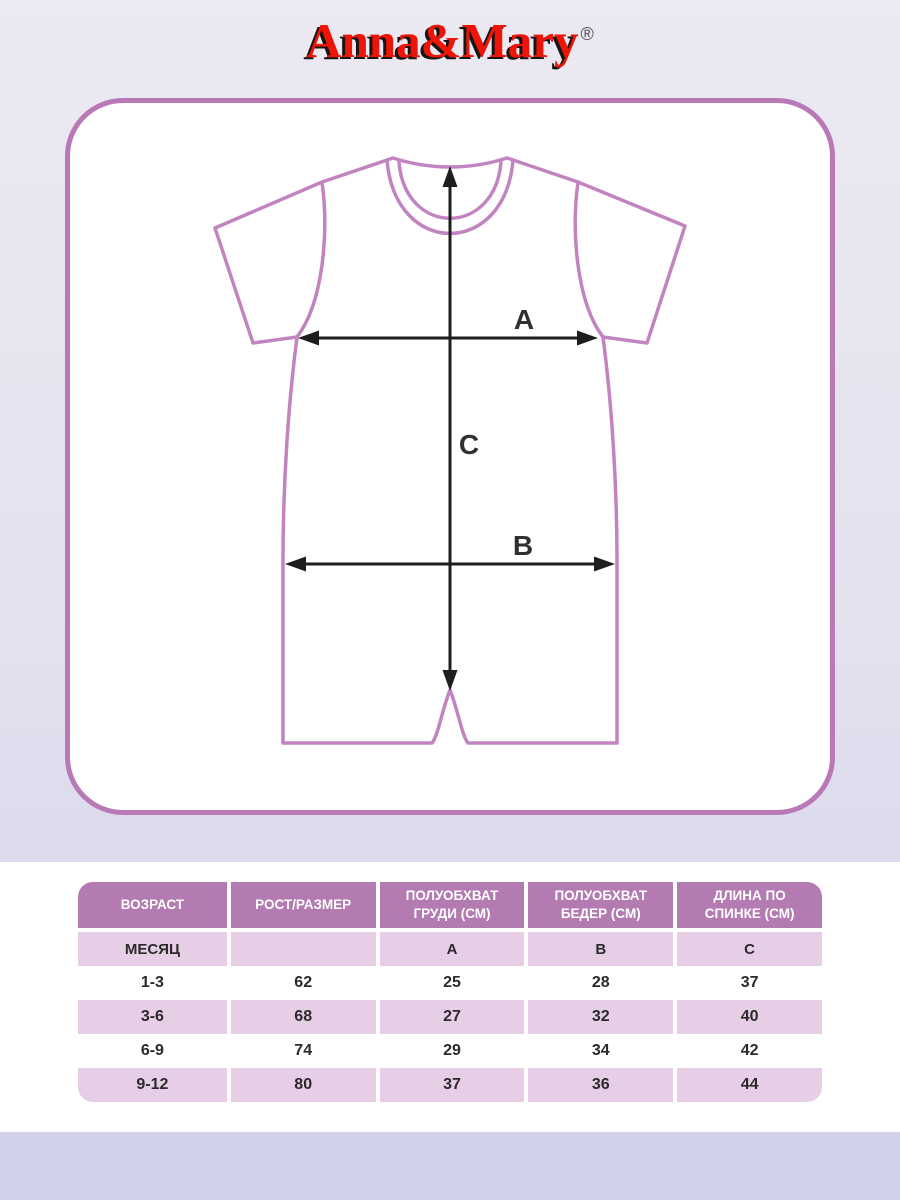 This screenshot has height=1200, width=900. I want to click on brand-header: Anna&Mary ®, so click(450, 41).